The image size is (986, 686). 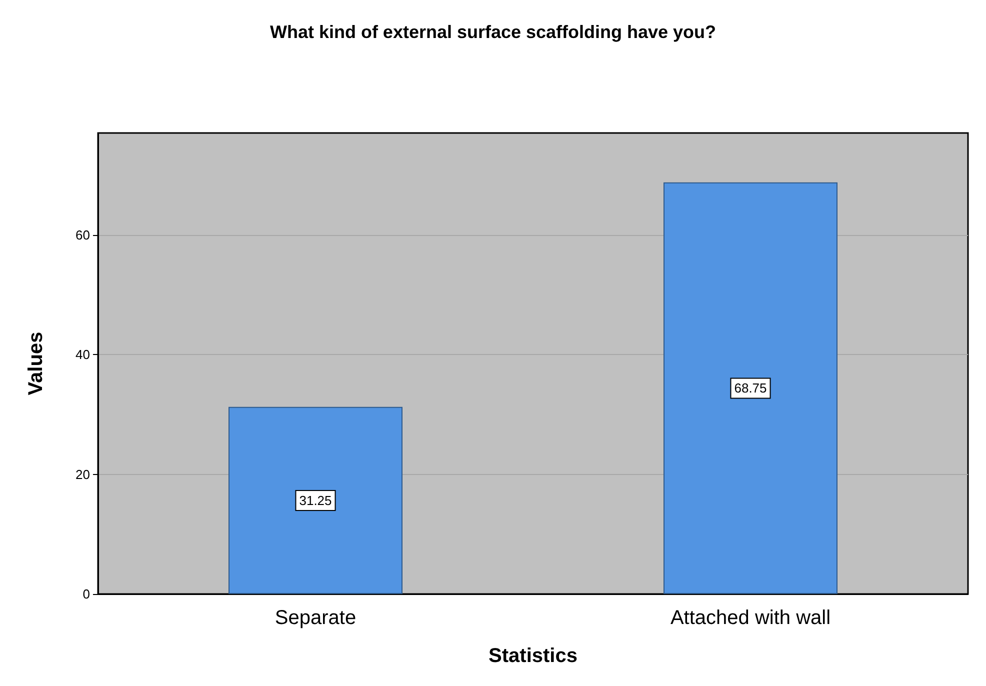 What do you see at coordinates (315, 618) in the screenshot?
I see `x-tick-label: Separate` at bounding box center [315, 618].